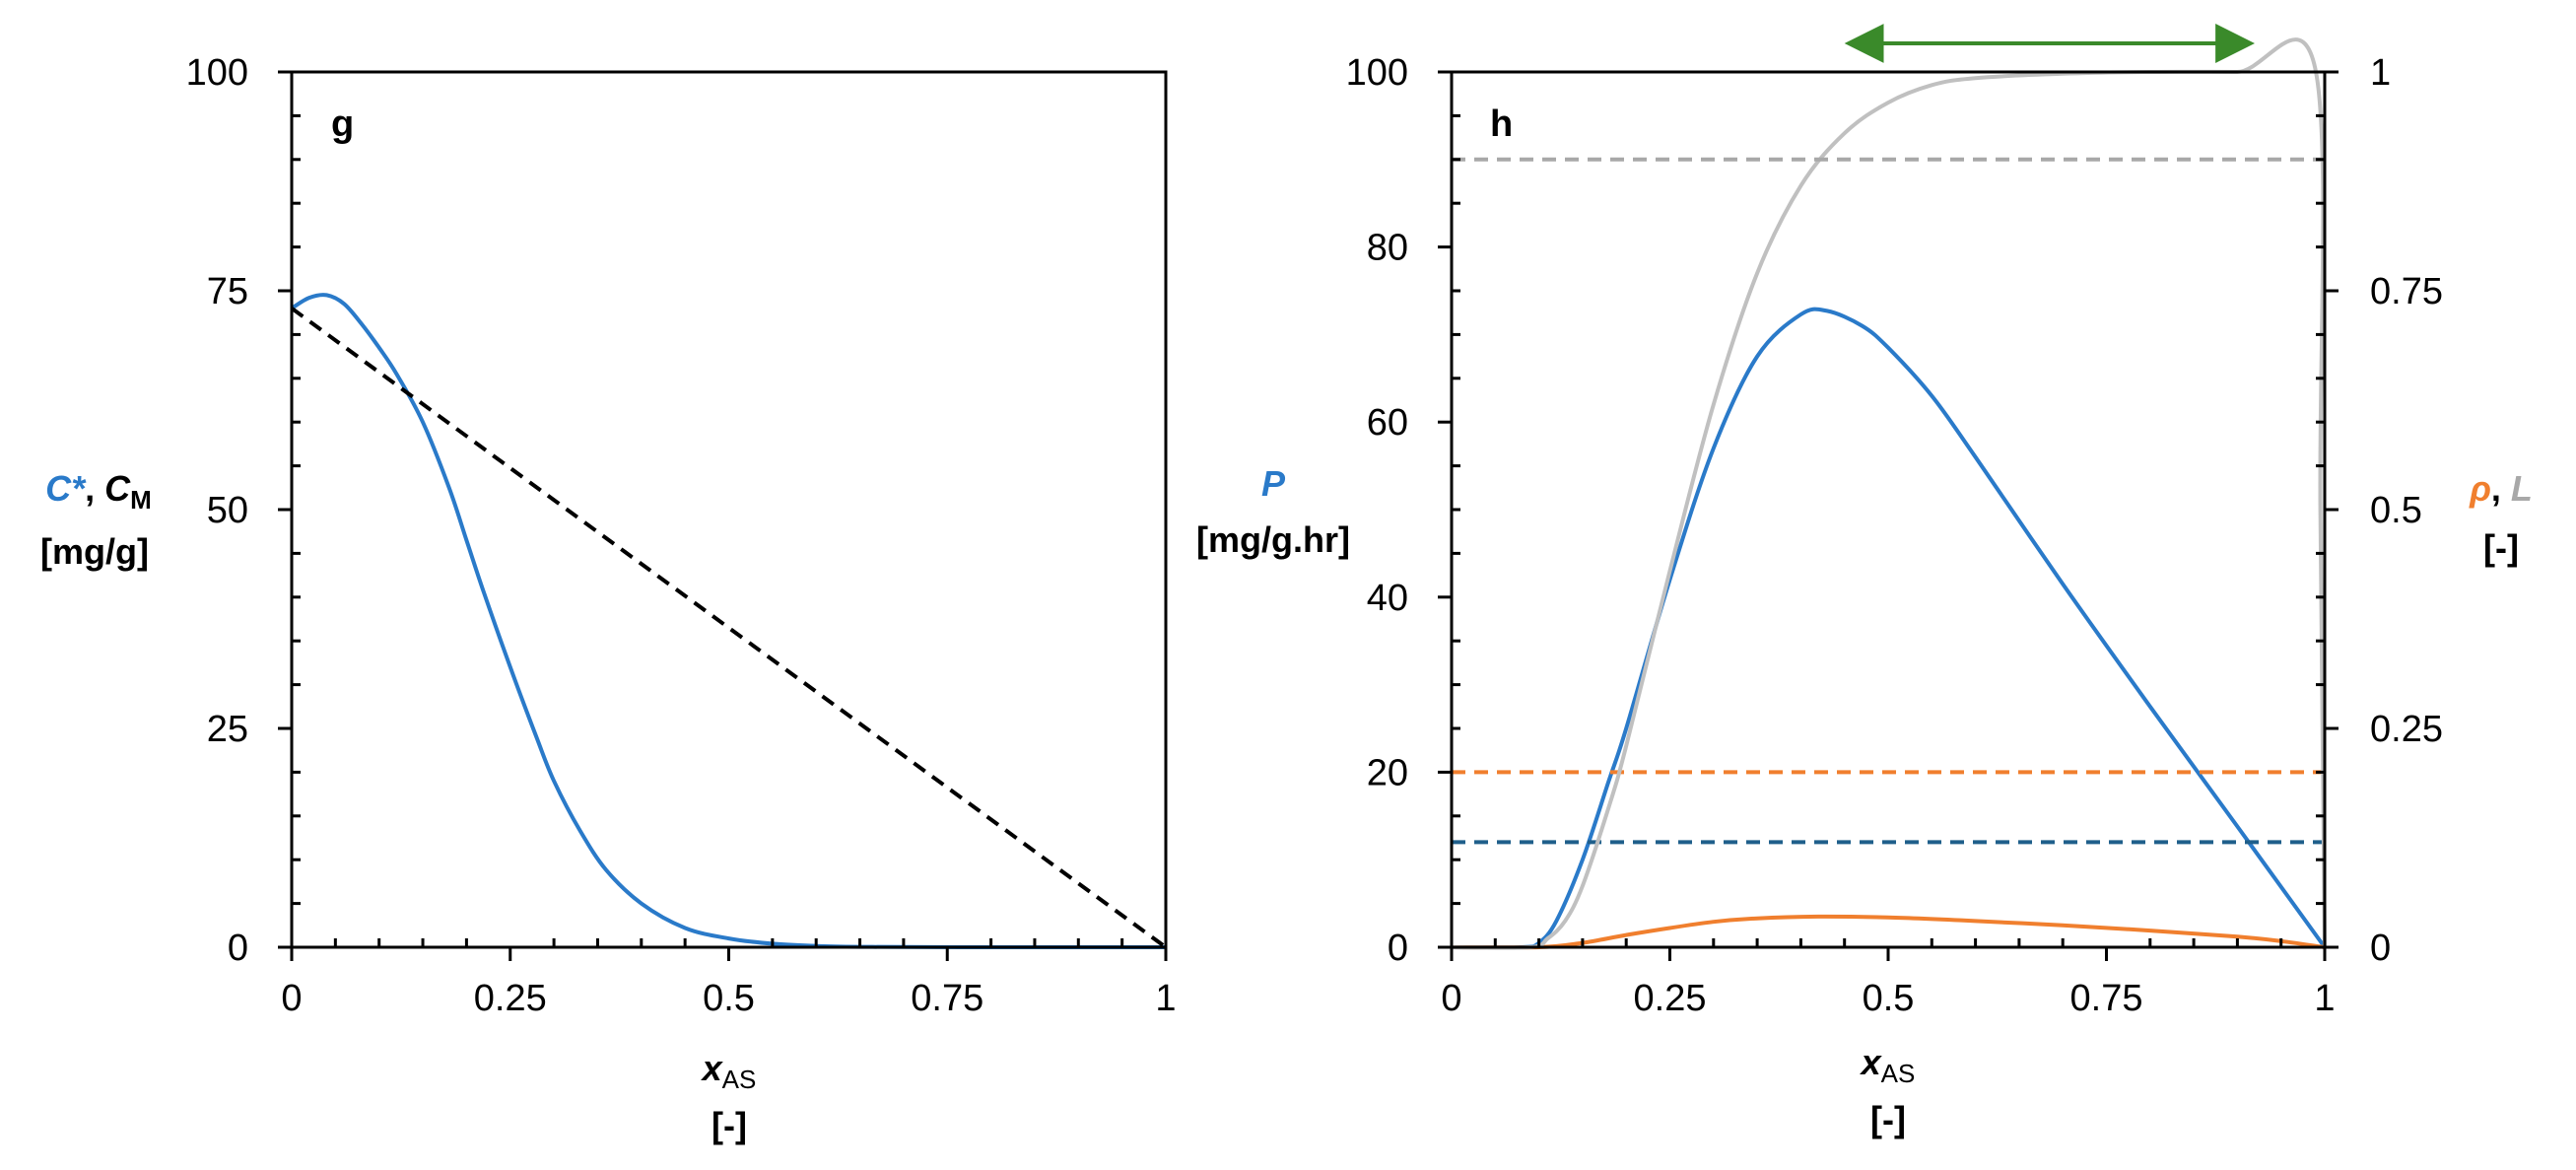 The height and width of the screenshot is (1170, 2576). I want to click on y2label-l: L, so click(2522, 488).